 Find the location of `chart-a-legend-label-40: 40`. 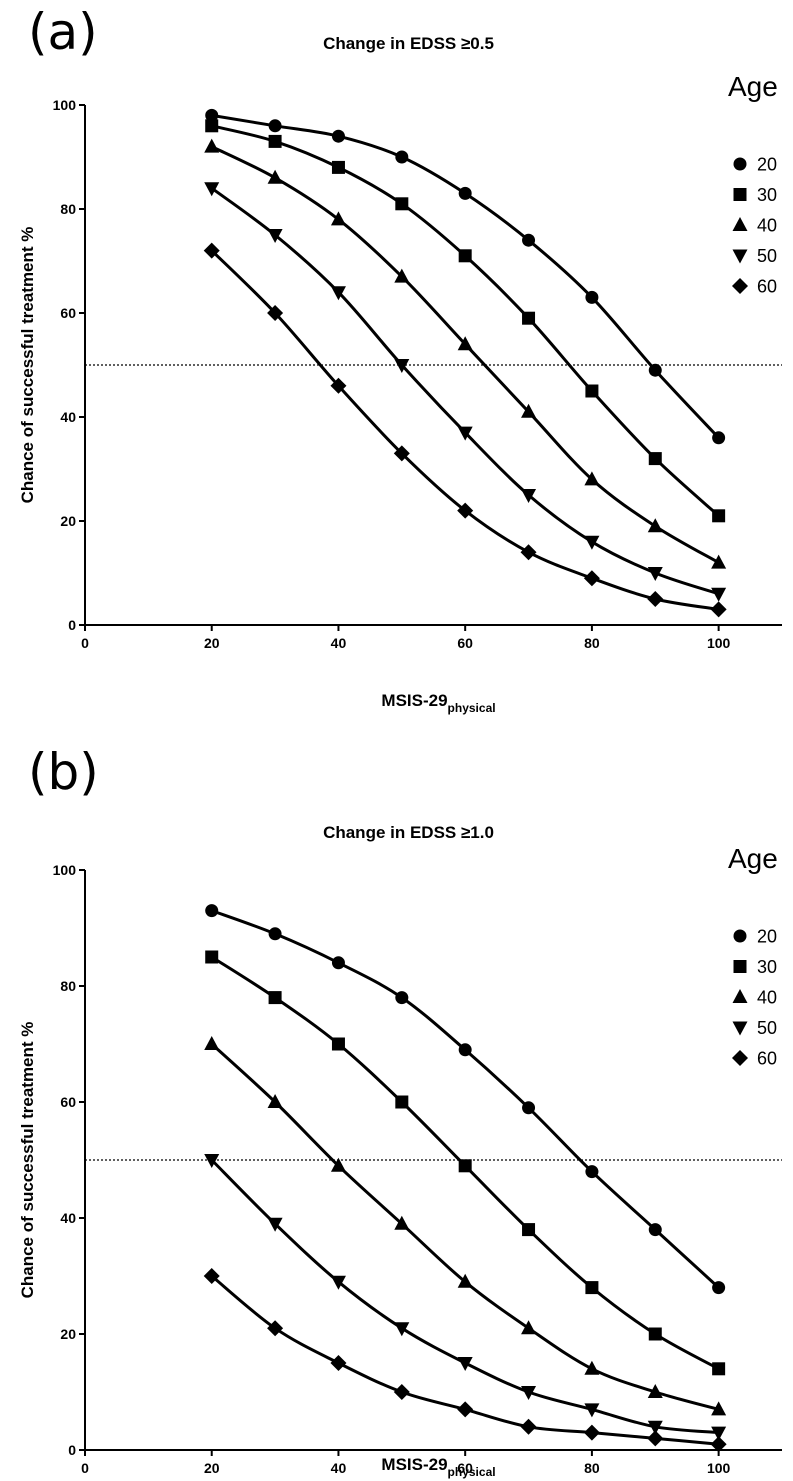

chart-a-legend-label-40: 40 is located at coordinates (767, 226).